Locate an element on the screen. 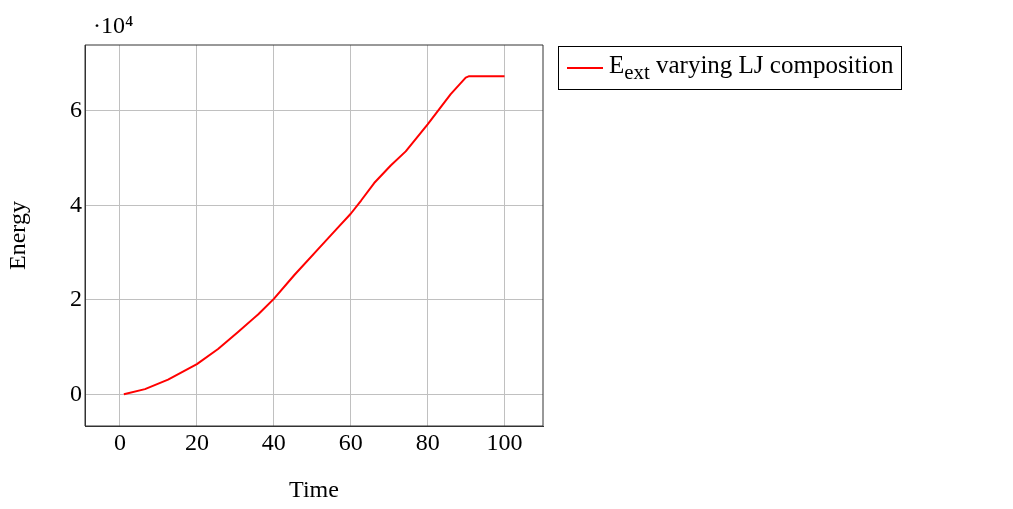 Image resolution: width=1013 pixels, height=509 pixels. text: ·10⁴ is located at coordinates (113, 25).